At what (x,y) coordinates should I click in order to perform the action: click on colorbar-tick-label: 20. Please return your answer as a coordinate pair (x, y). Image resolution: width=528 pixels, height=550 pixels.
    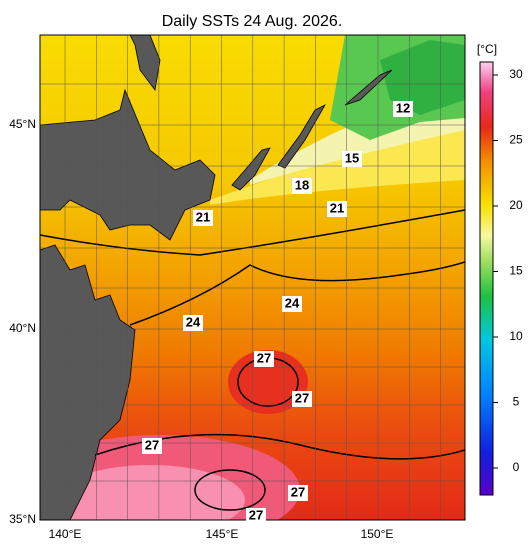
    Looking at the image, I should click on (516, 205).